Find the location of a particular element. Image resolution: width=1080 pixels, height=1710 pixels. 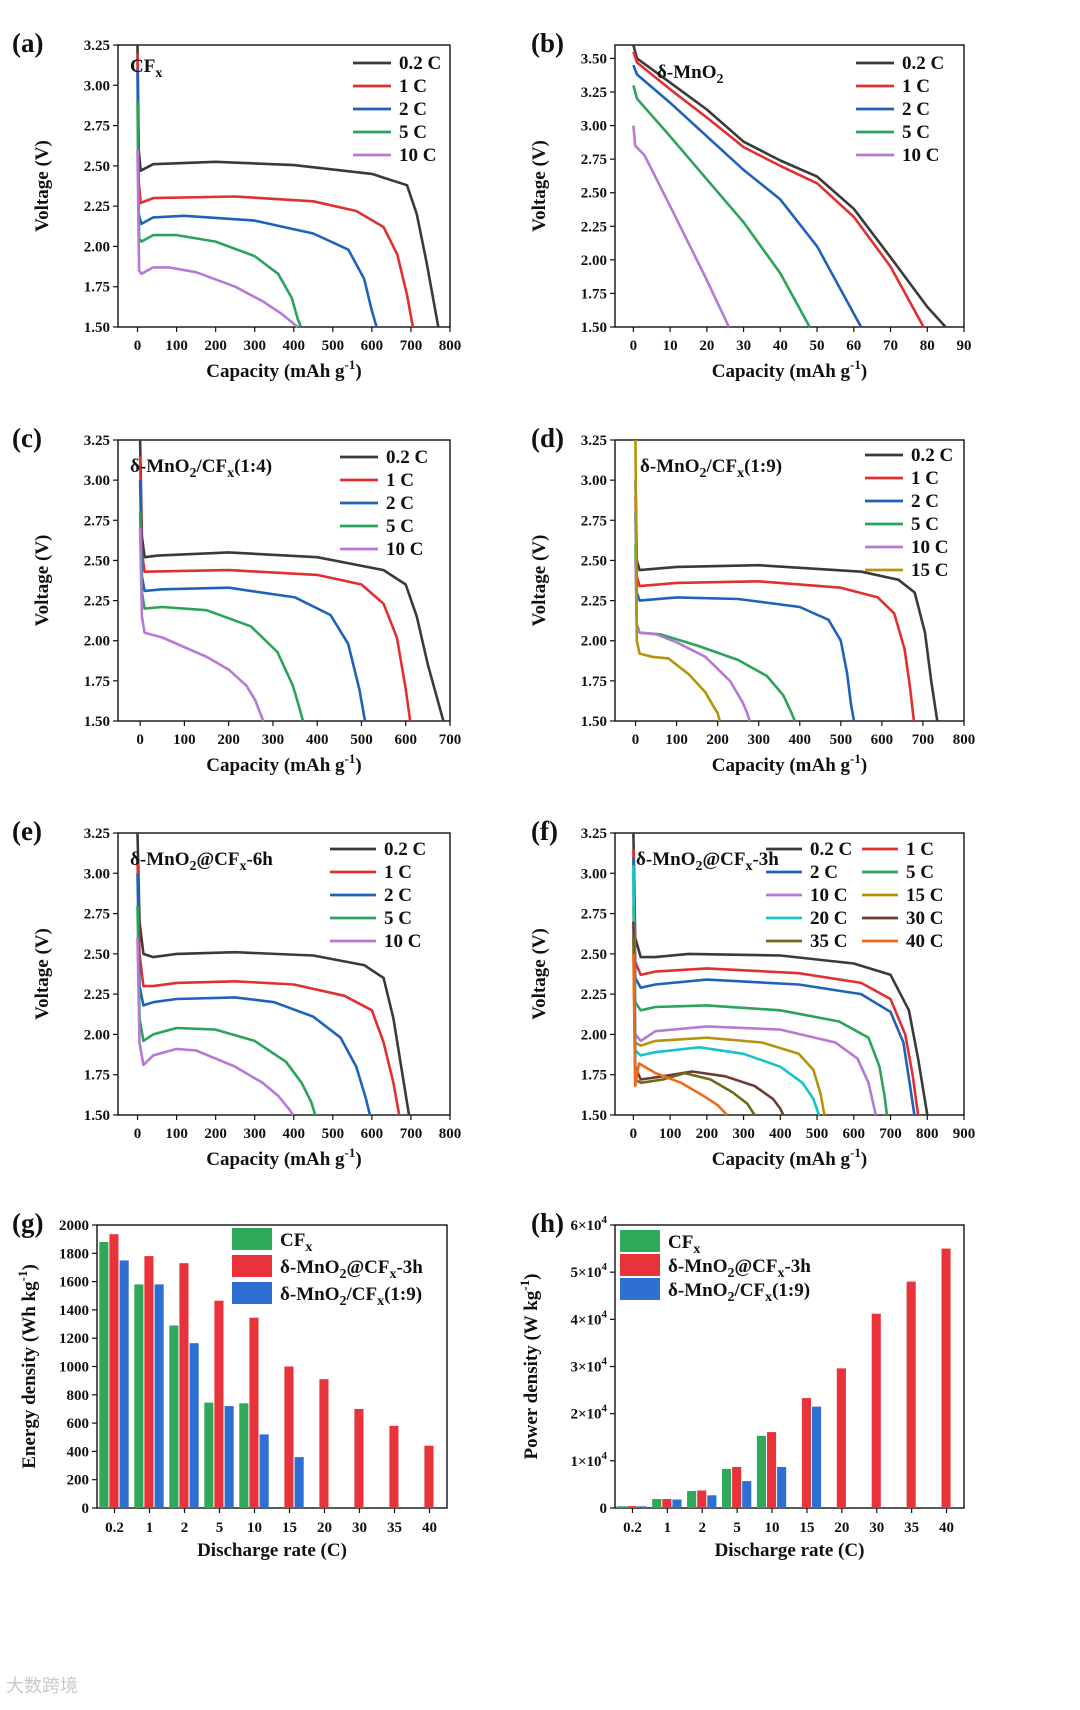

y-tick-label: 1200 is located at coordinates (74, 1339).